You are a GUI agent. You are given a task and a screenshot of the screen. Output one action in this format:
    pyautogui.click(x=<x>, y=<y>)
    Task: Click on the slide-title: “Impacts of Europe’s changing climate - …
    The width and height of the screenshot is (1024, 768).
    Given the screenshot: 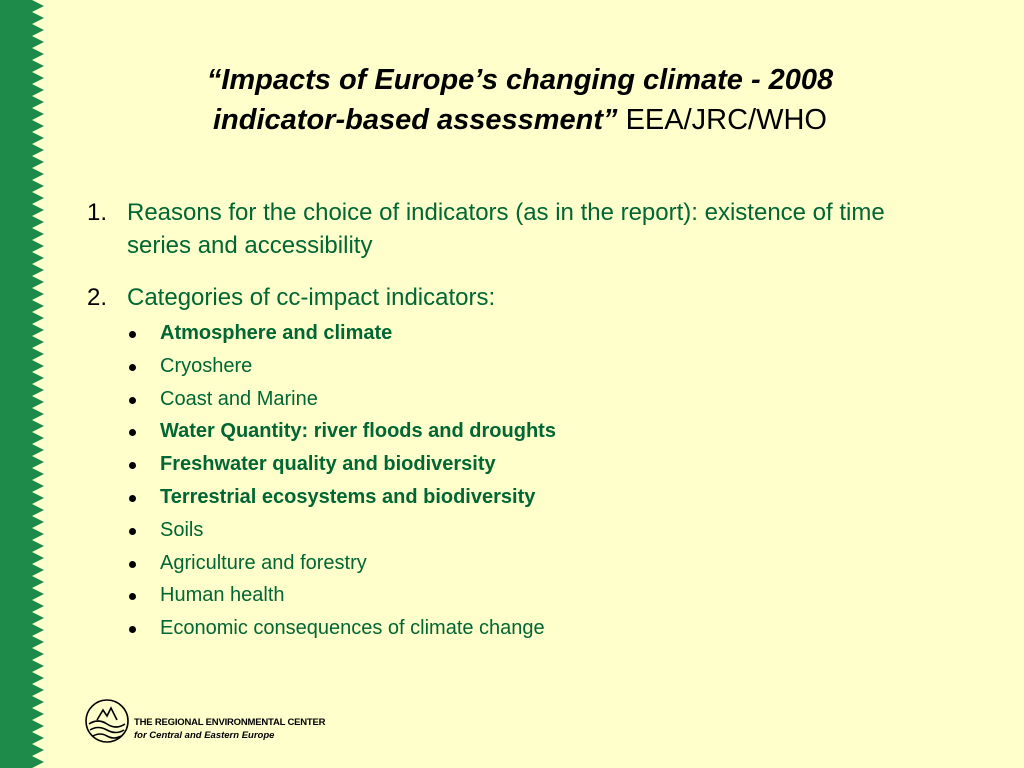 What is the action you would take?
    pyautogui.click(x=520, y=100)
    